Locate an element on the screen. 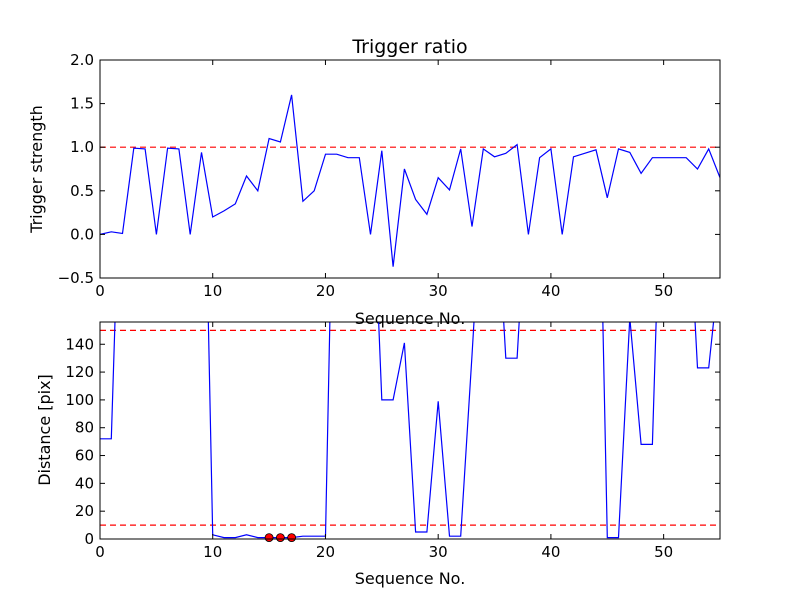  y-tick-label: 0 is located at coordinates (89, 539).